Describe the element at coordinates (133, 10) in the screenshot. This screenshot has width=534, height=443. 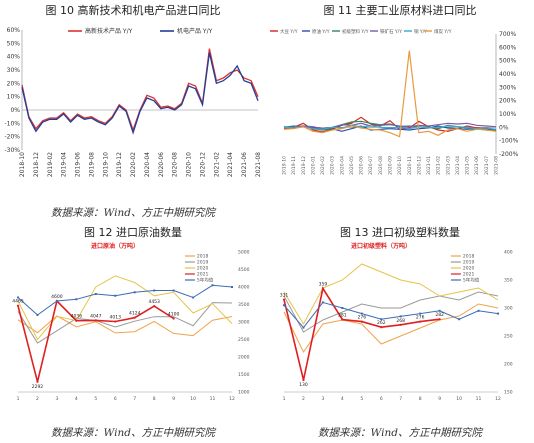
I see `fig10-title: 图 10 高新技术和机电产品进口同比` at that location.